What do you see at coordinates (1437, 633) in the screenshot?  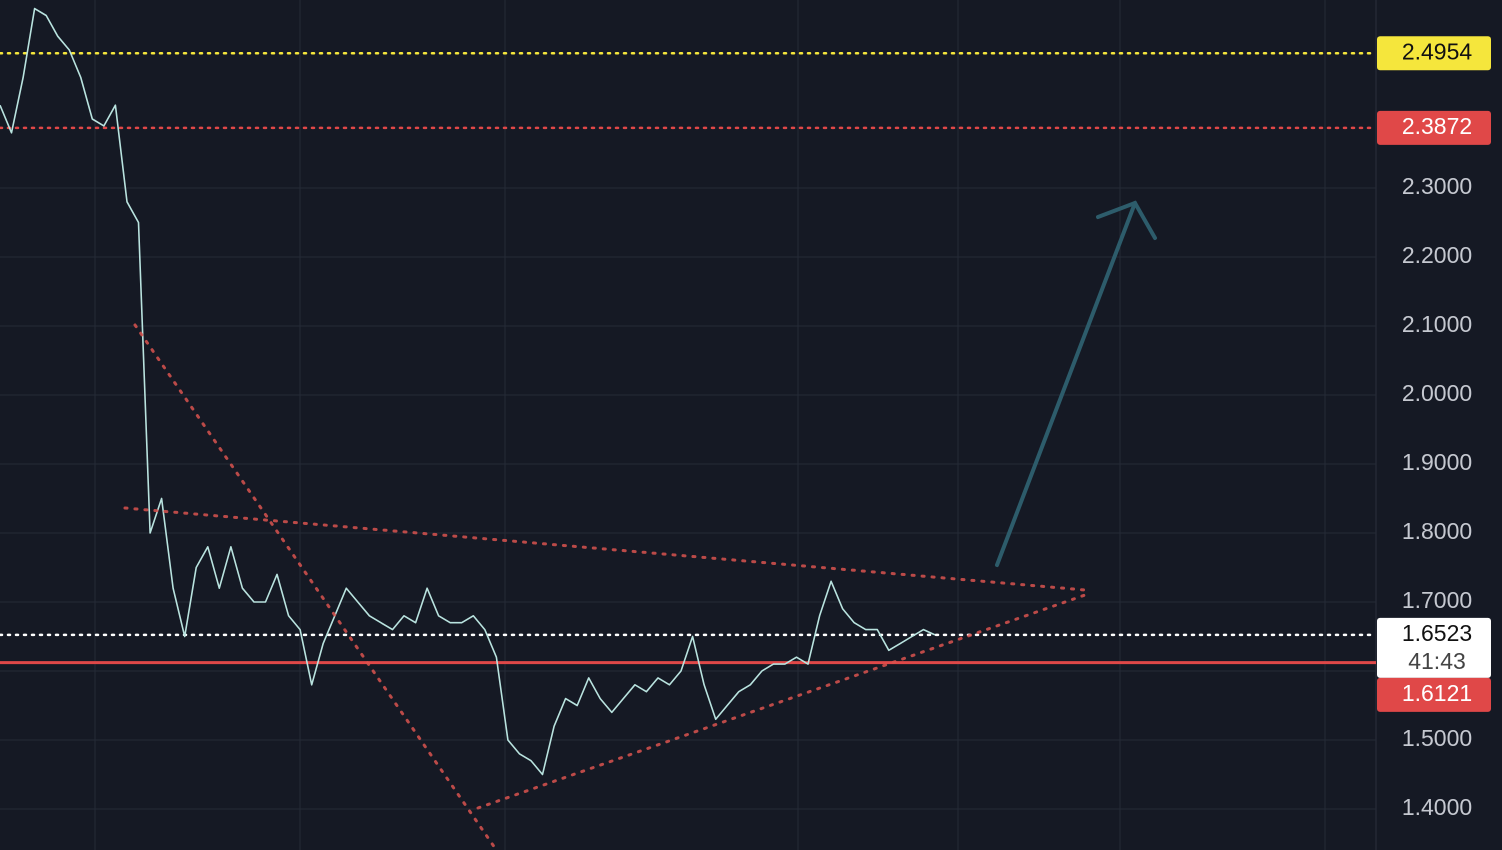 I see `price-label: 1.6523` at bounding box center [1437, 633].